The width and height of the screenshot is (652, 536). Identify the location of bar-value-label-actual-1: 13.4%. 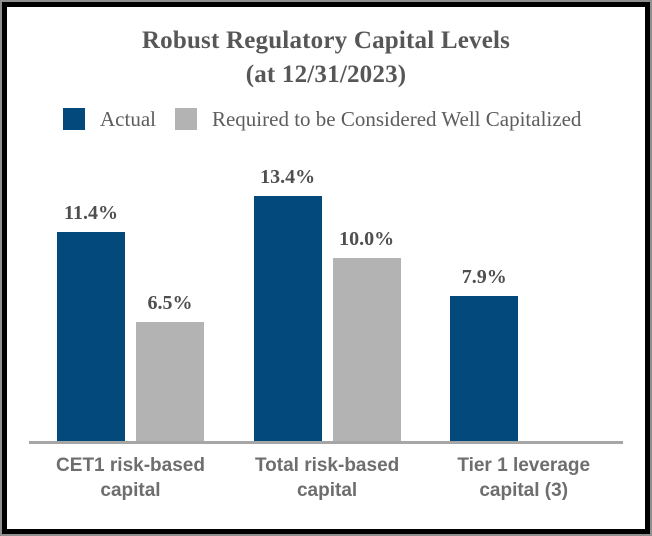
(288, 176).